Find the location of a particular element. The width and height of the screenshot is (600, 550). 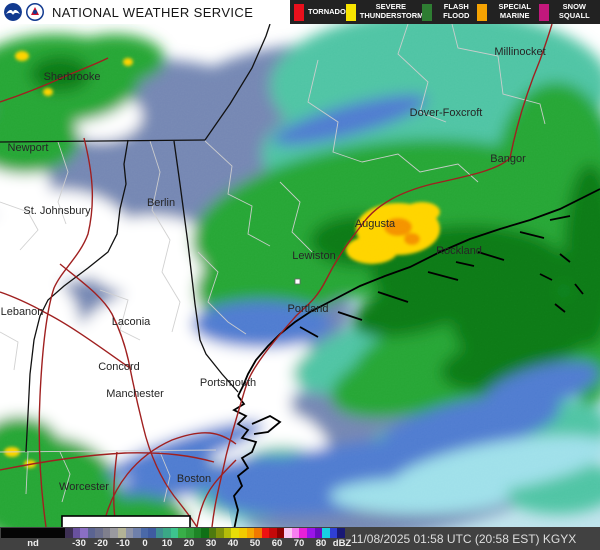

scale-tick-label: -10 is located at coordinates (123, 543).